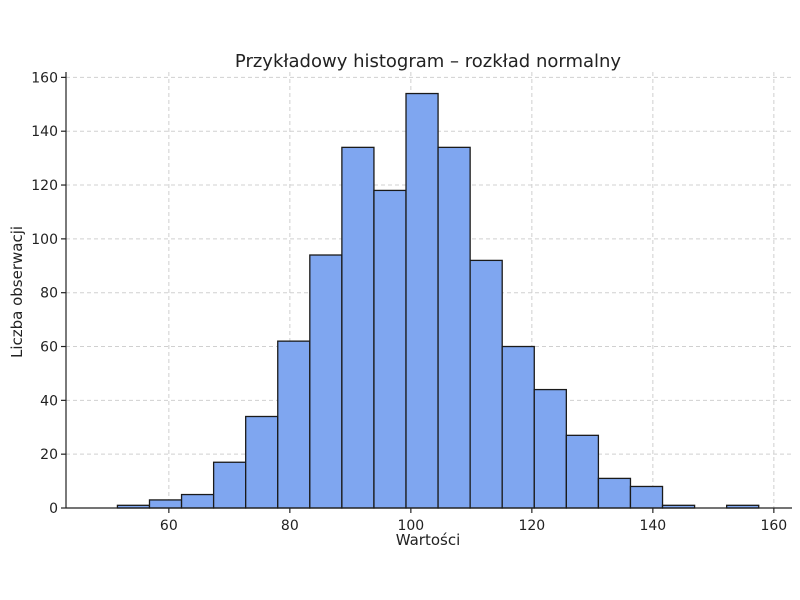 Image resolution: width=800 pixels, height=600 pixels. What do you see at coordinates (49, 455) in the screenshot?
I see `y-tick-label: 20` at bounding box center [49, 455].